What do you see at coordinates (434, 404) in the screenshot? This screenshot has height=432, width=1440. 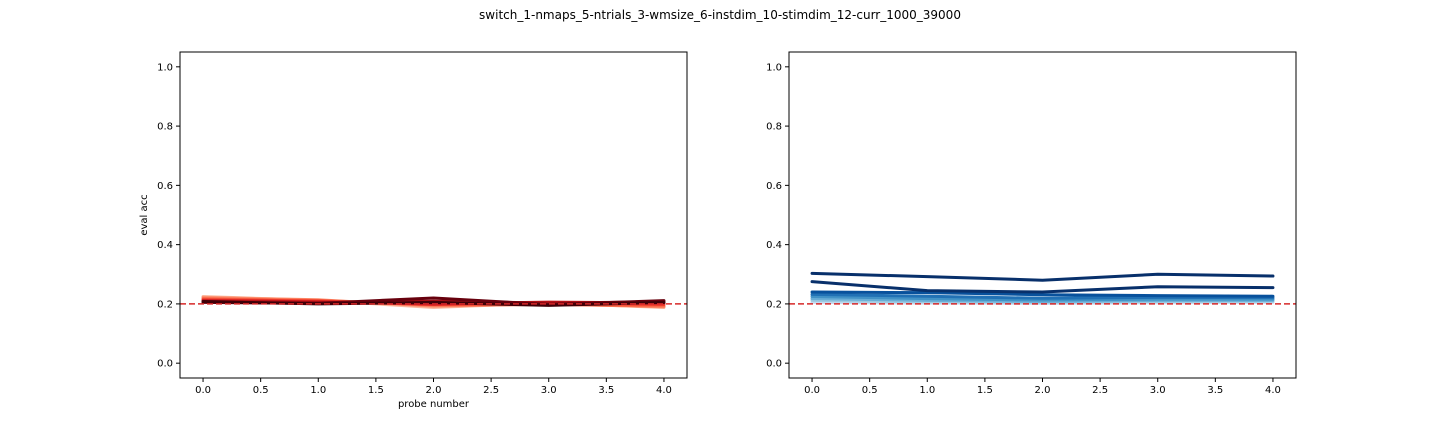 I see `x-axis-label: probe number` at bounding box center [434, 404].